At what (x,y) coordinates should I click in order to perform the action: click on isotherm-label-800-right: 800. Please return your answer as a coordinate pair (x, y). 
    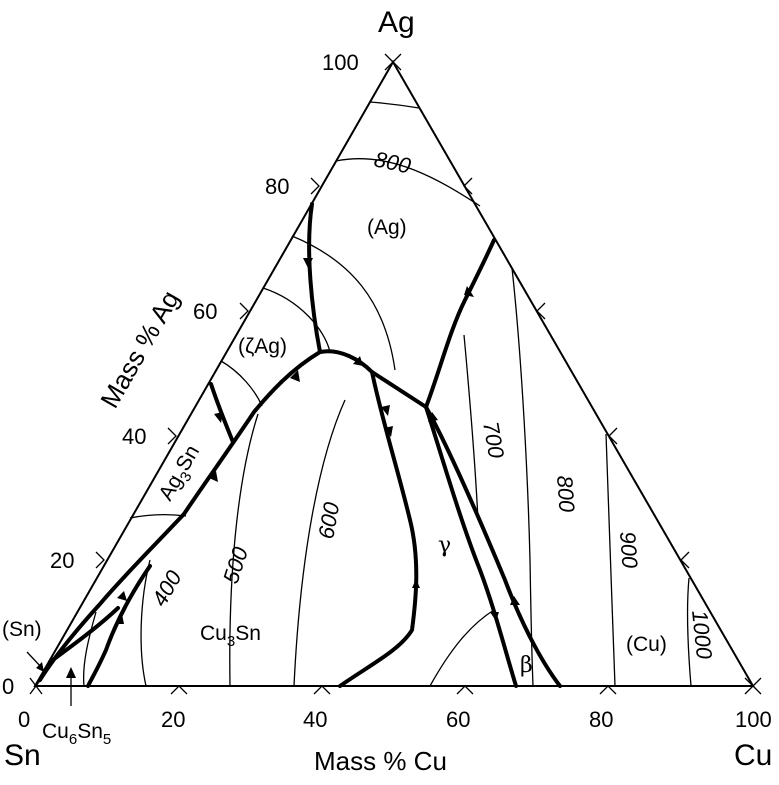
    Looking at the image, I should click on (566, 494).